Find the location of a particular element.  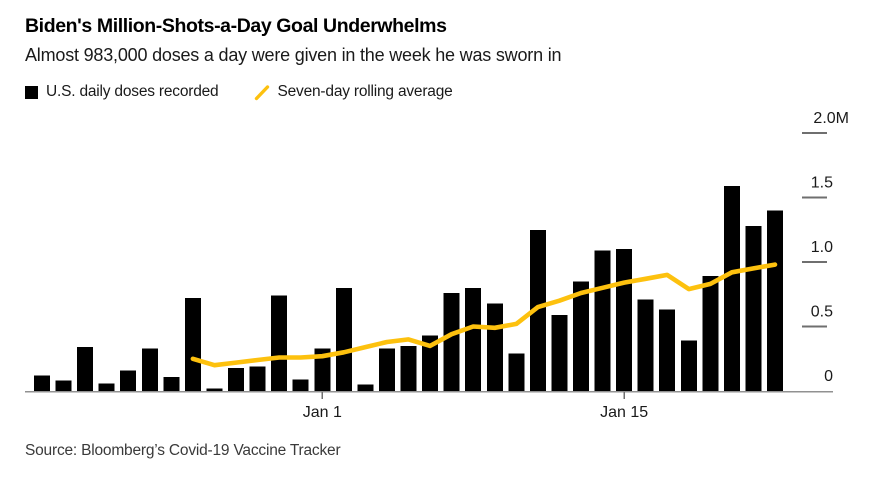

y-axis-label: 1.0 is located at coordinates (822, 247).